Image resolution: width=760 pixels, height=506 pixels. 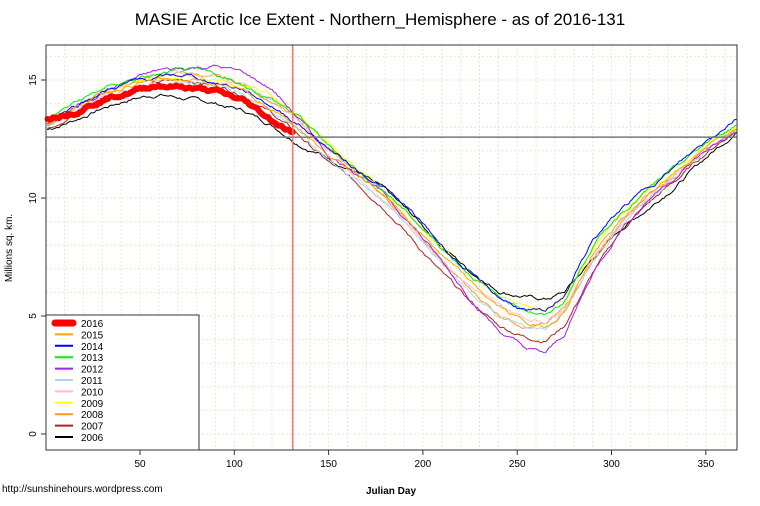 What do you see at coordinates (170, 108) in the screenshot?
I see `series-line-2016` at bounding box center [170, 108].